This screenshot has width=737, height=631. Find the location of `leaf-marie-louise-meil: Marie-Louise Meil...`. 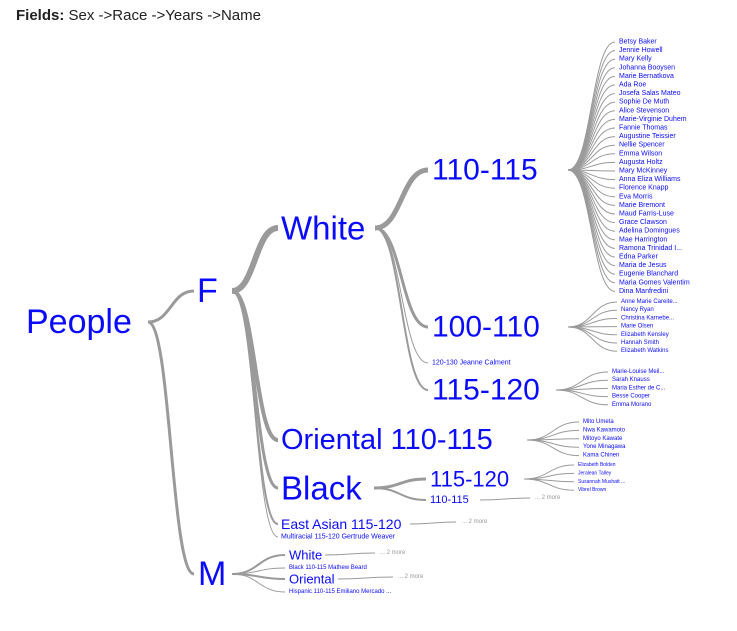

leaf-marie-louise-meil: Marie-Louise Meil... is located at coordinates (638, 372).